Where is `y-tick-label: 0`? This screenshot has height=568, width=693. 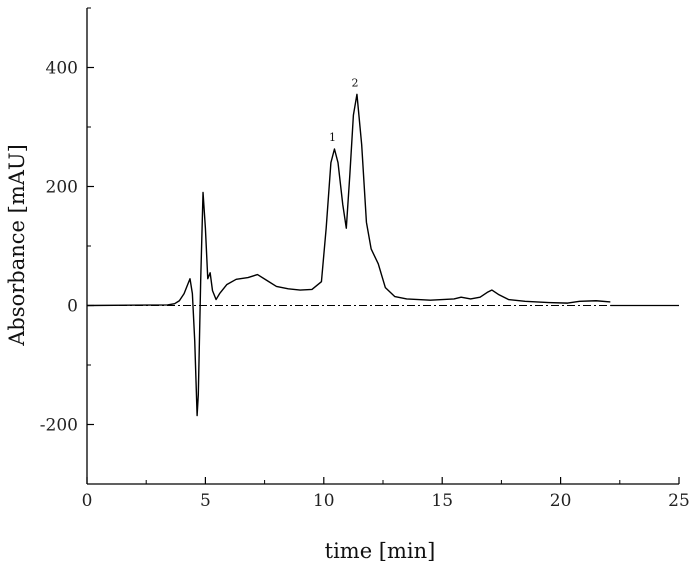
y-tick-label: 0 is located at coordinates (72, 307).